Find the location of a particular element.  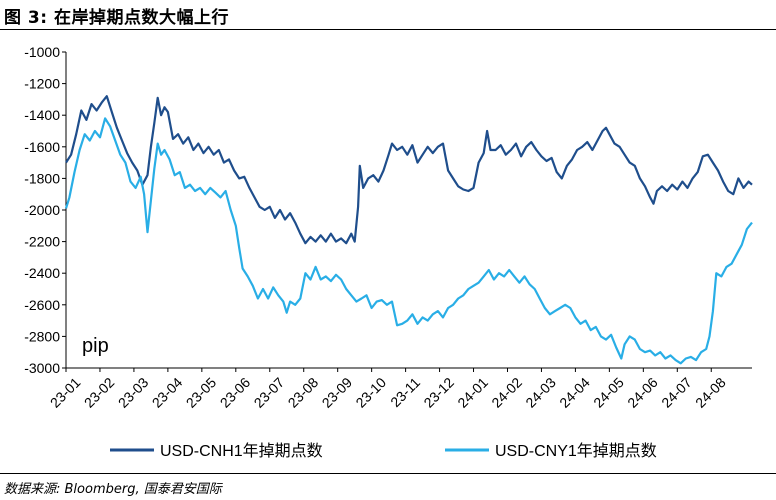

y-tick-label: -1400 is located at coordinates (42, 115).